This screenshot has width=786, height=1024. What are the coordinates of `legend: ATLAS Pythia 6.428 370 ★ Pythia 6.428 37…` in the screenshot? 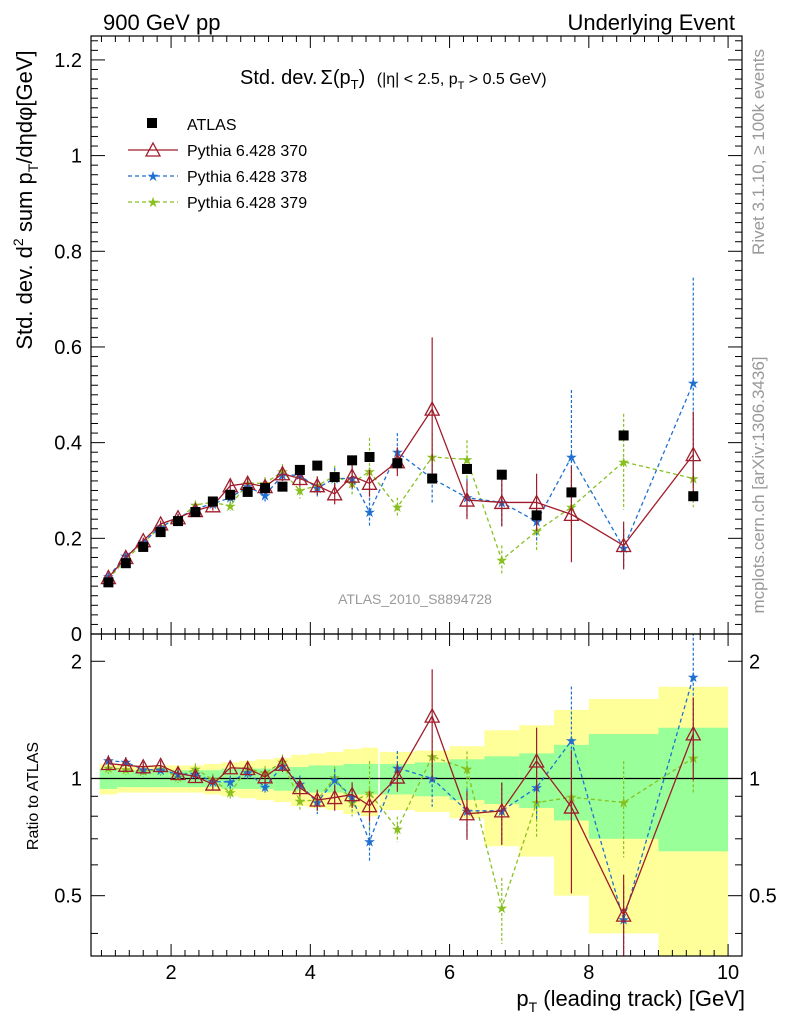 It's located at (217, 164).